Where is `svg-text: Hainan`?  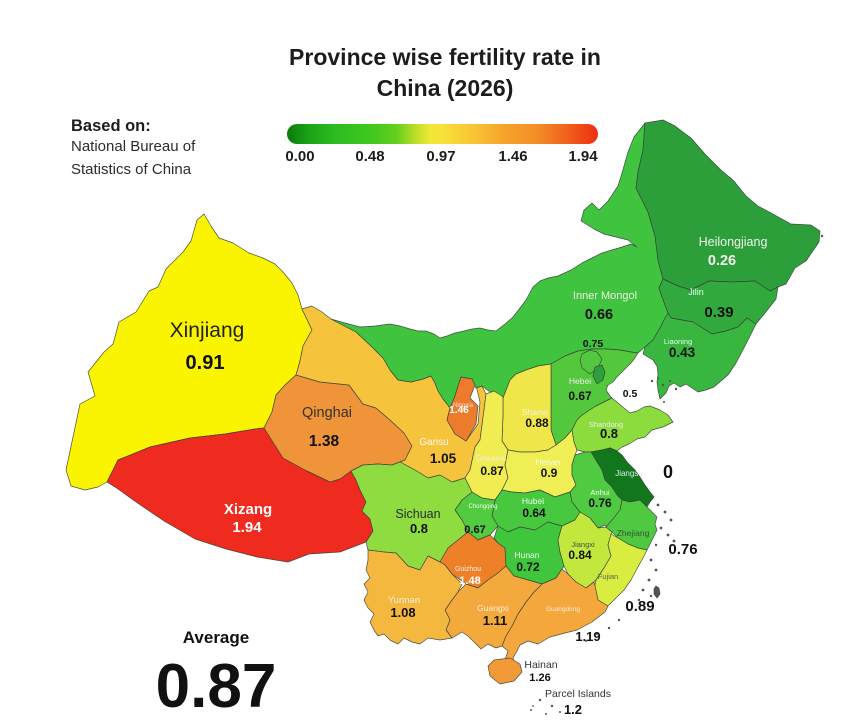
svg-text: Hainan is located at coordinates (540, 665).